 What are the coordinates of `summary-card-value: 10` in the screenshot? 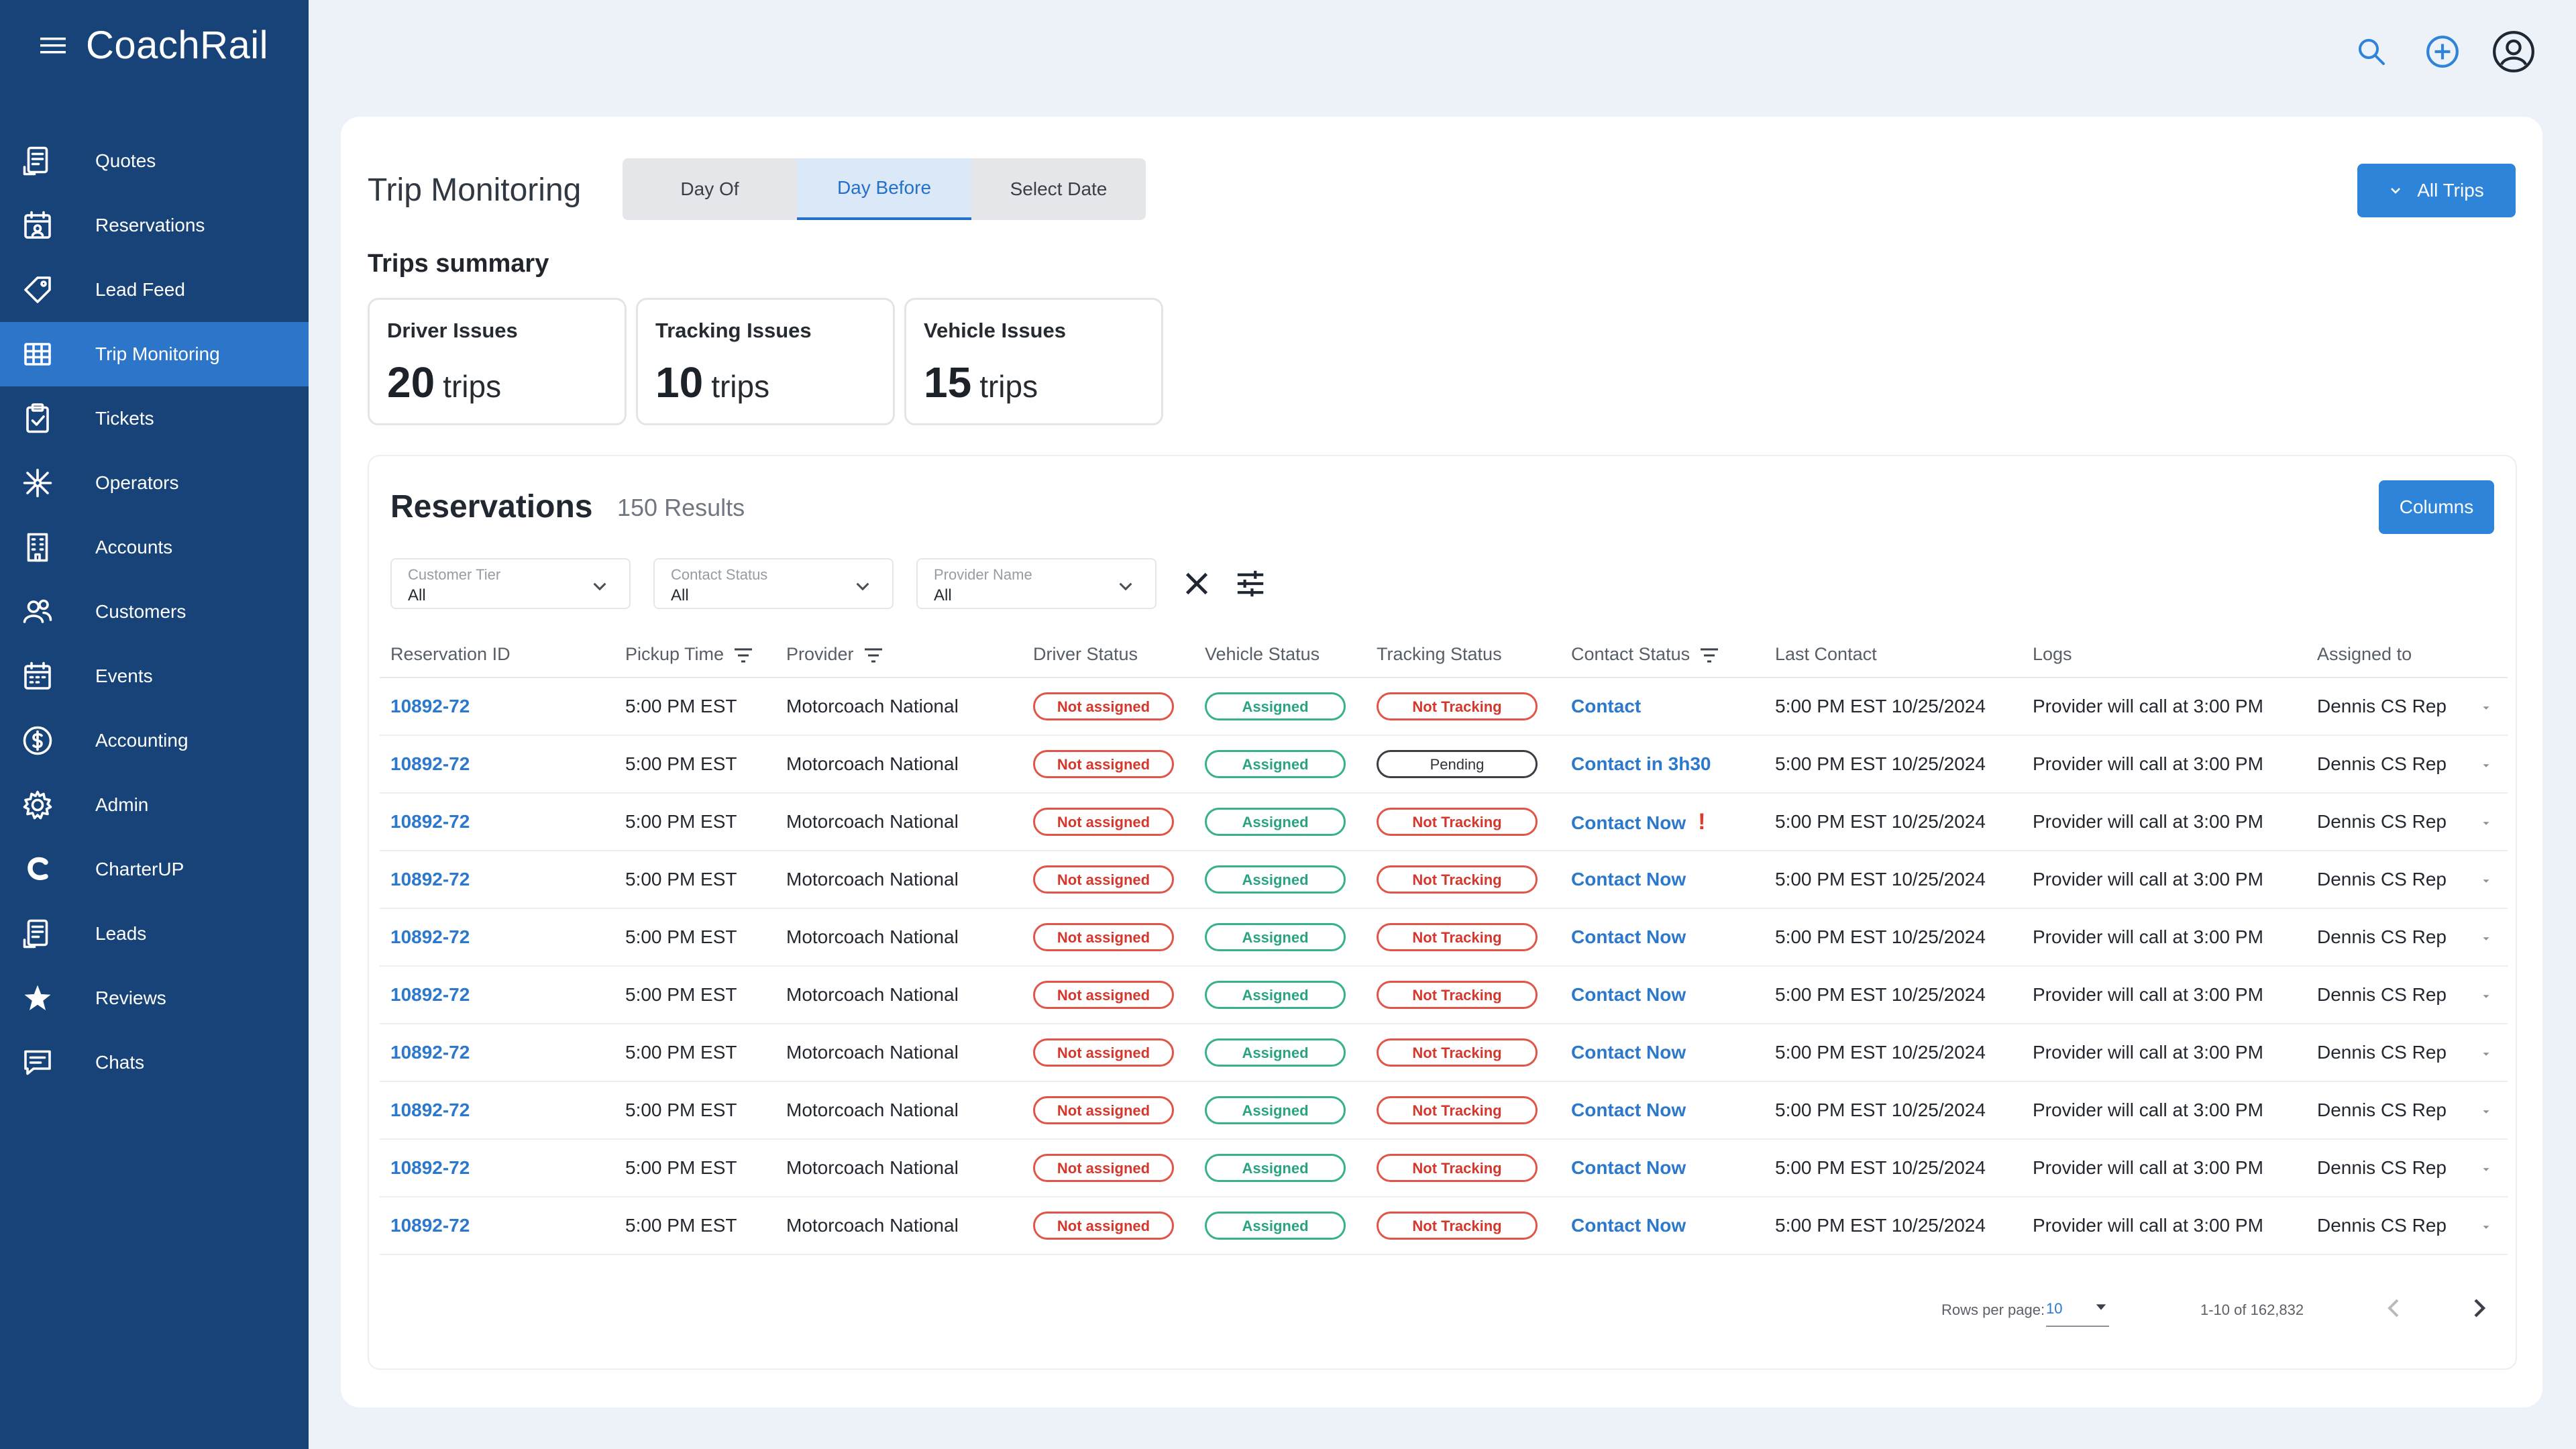 It's located at (679, 382).